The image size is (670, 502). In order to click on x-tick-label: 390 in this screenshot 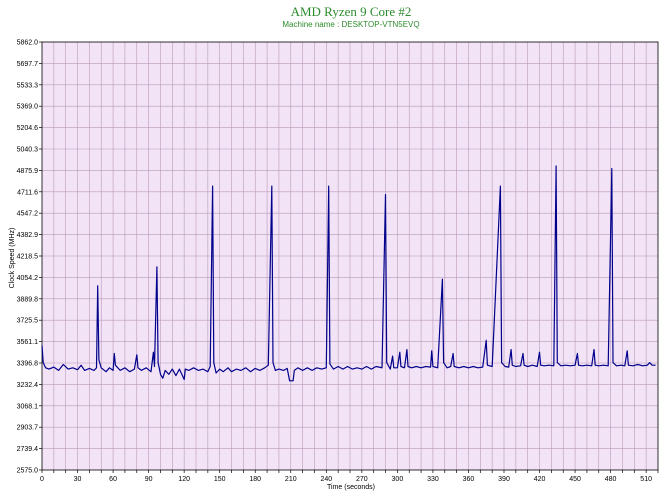, I will do `click(504, 479)`.